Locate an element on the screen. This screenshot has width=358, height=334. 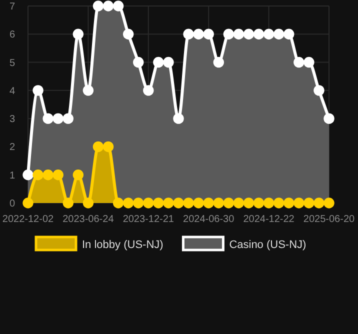
y-tick-label: 7 is located at coordinates (12, 7).